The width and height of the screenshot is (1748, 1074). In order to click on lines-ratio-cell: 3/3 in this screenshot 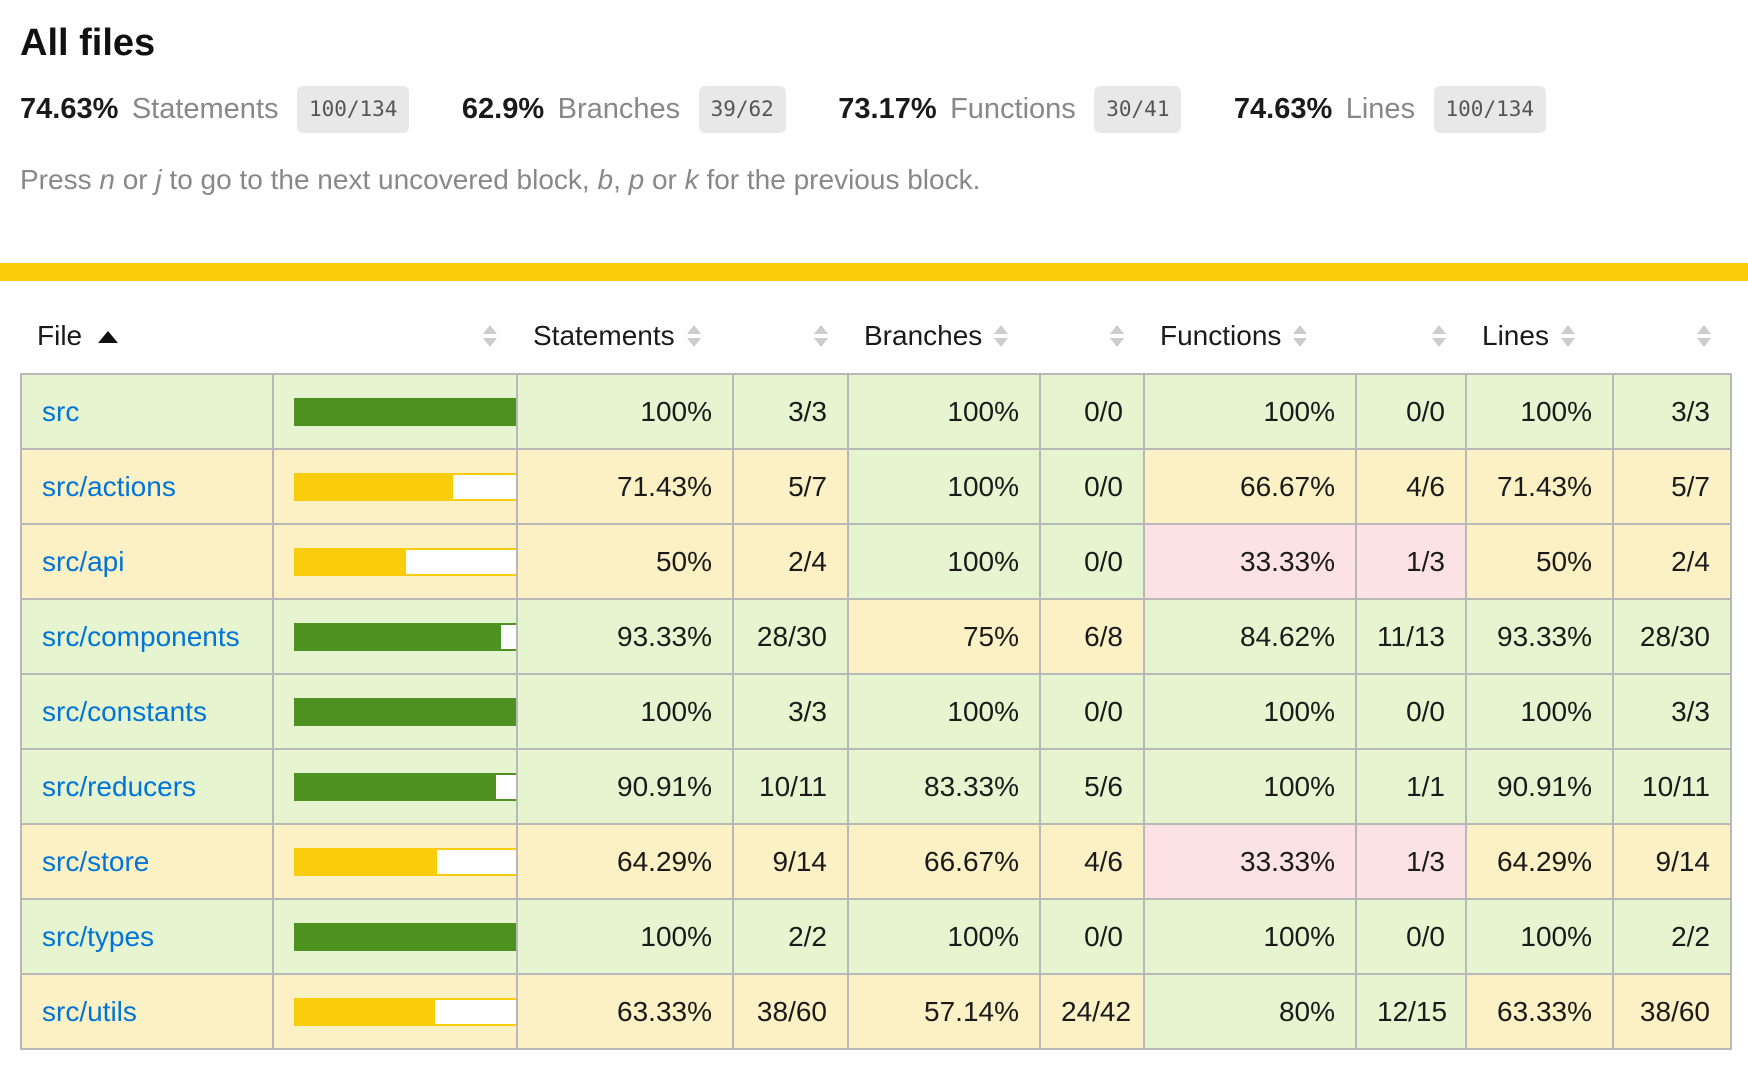, I will do `click(1672, 411)`.